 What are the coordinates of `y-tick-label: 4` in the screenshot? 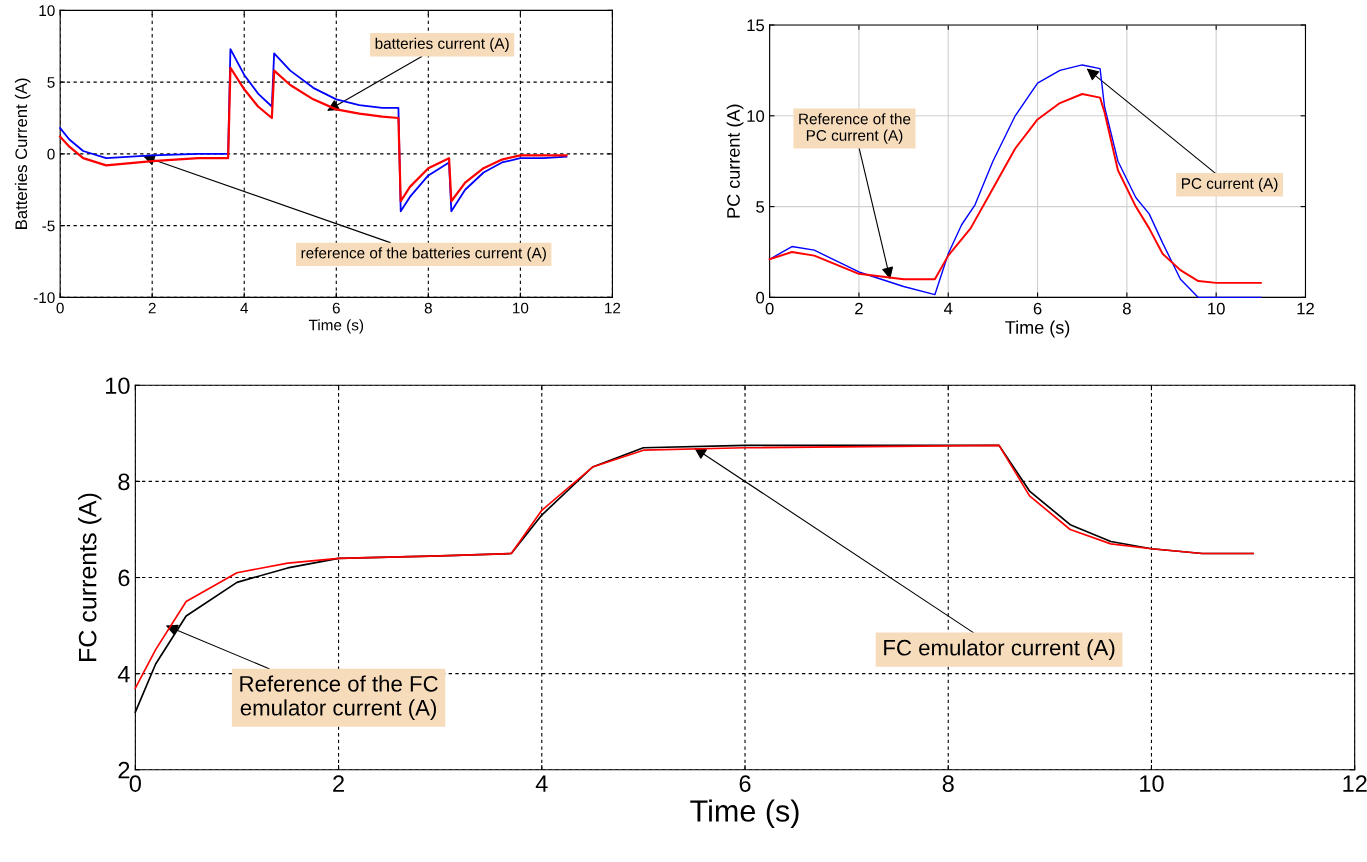 It's located at (123, 674).